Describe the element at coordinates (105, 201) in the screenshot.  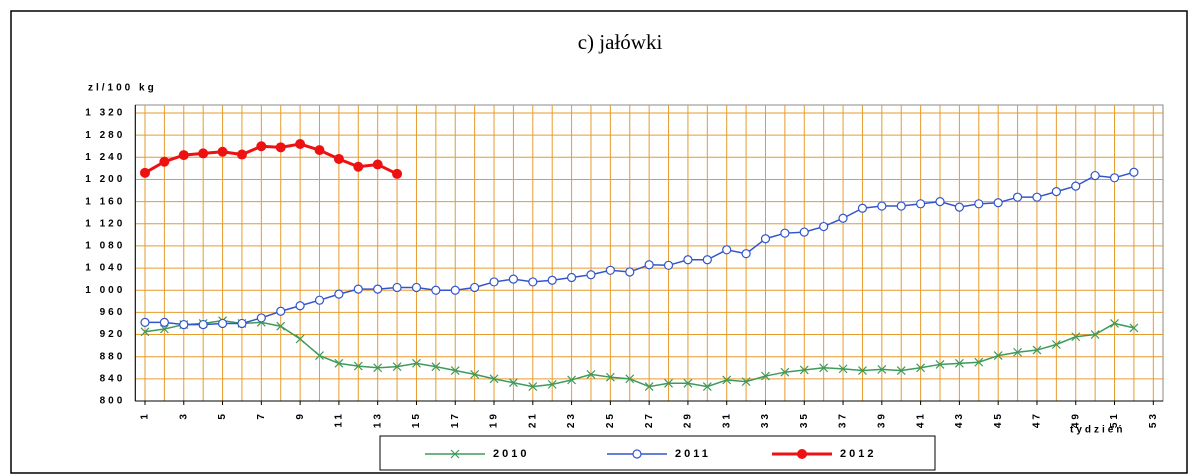
I see `y-tick-label: 1 160` at that location.